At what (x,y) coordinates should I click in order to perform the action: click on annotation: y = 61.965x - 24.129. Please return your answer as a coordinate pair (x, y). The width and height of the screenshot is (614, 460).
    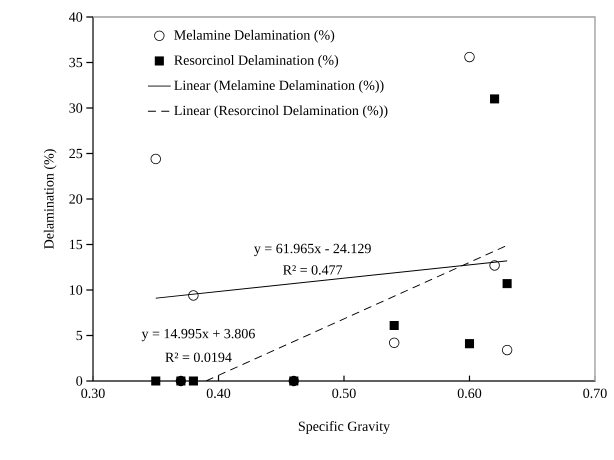
    Looking at the image, I should click on (312, 250).